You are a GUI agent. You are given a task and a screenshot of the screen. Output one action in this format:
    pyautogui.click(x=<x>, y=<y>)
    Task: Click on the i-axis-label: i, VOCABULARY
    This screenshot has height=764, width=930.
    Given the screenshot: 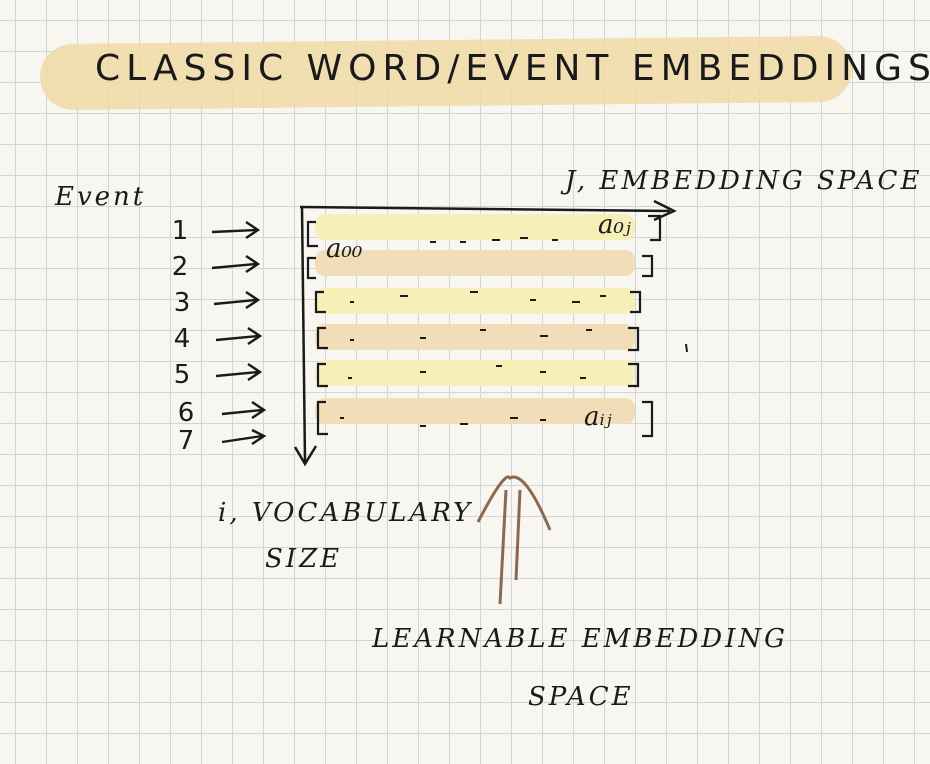 What is the action you would take?
    pyautogui.click(x=346, y=513)
    